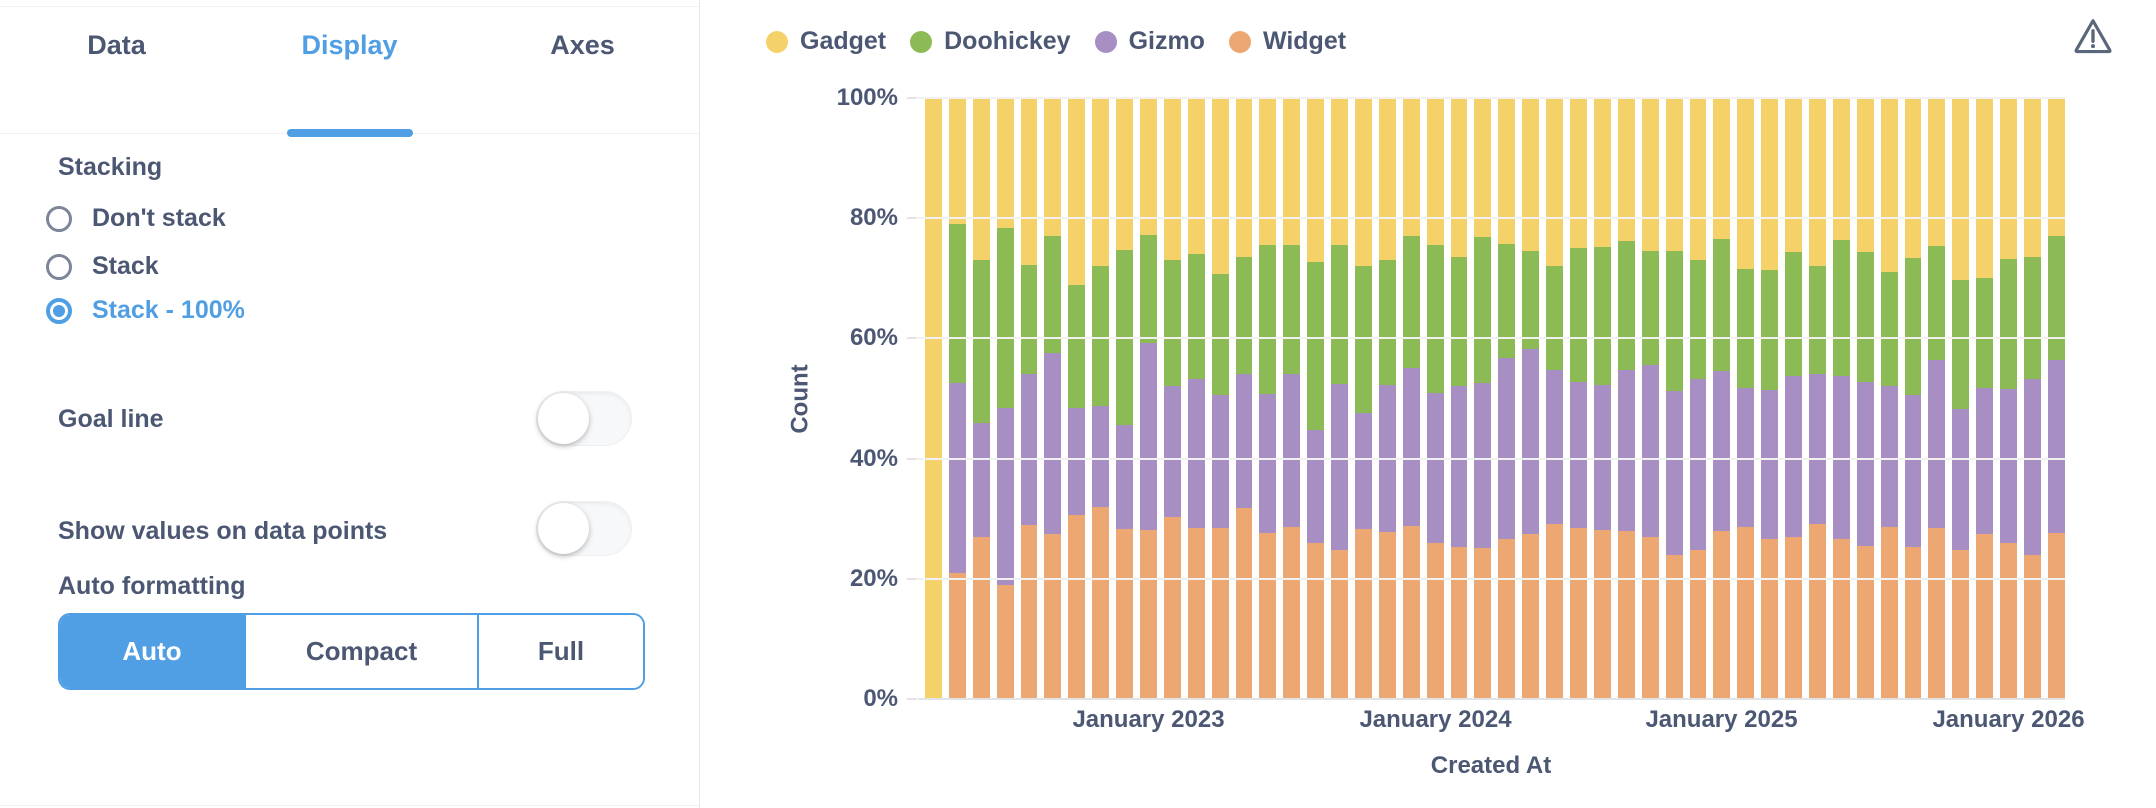 This screenshot has width=2156, height=808. What do you see at coordinates (1287, 41) in the screenshot?
I see `legend-item-widget: Widget` at bounding box center [1287, 41].